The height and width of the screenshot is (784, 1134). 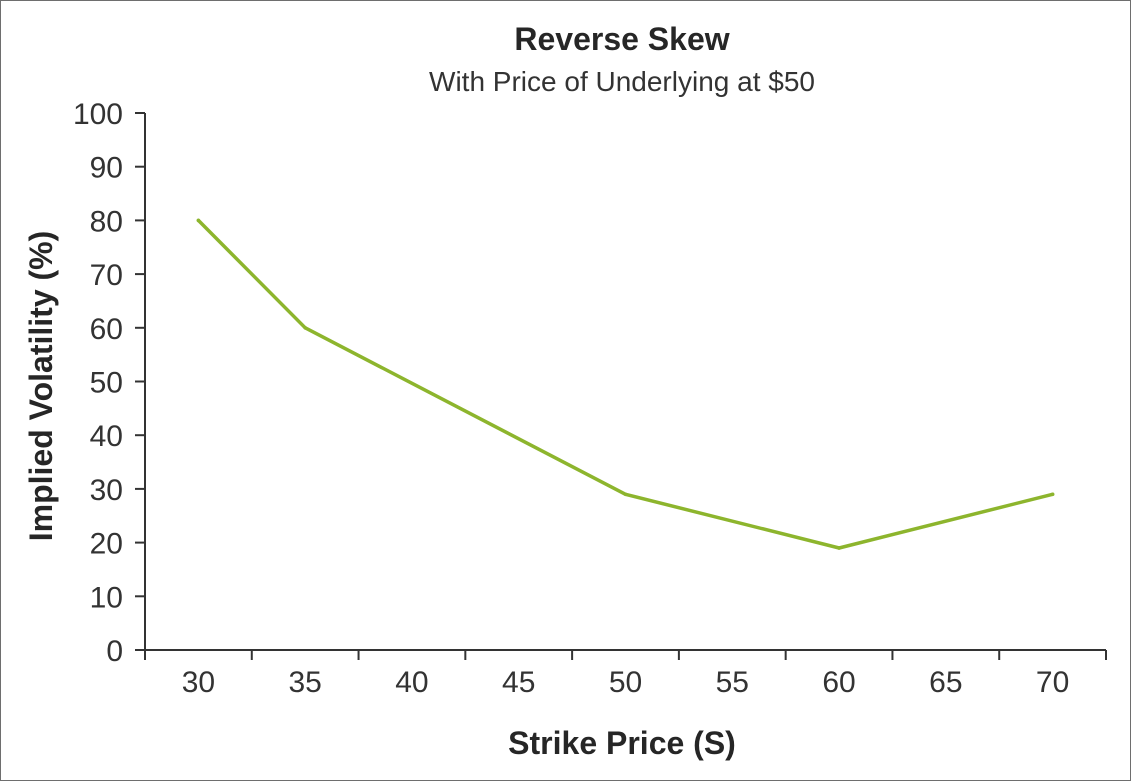 I want to click on x-axis: 30 35 40 45 50 55 60 65 70, so click(x=625, y=674).